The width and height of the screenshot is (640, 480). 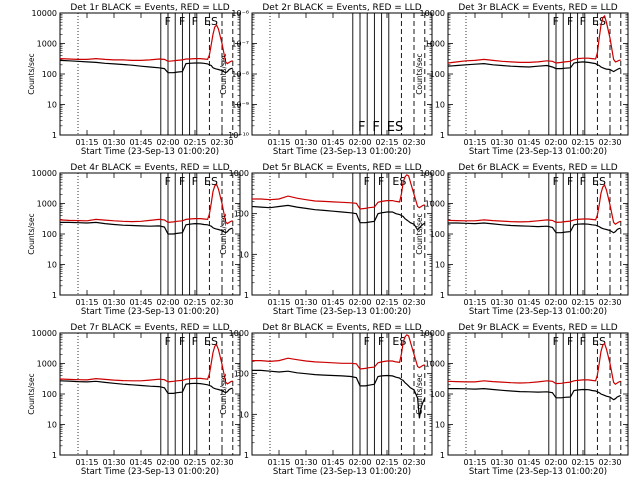 I want to click on chart-title: Det 1r BLACK = Events, RED = LLD, so click(x=149, y=8).